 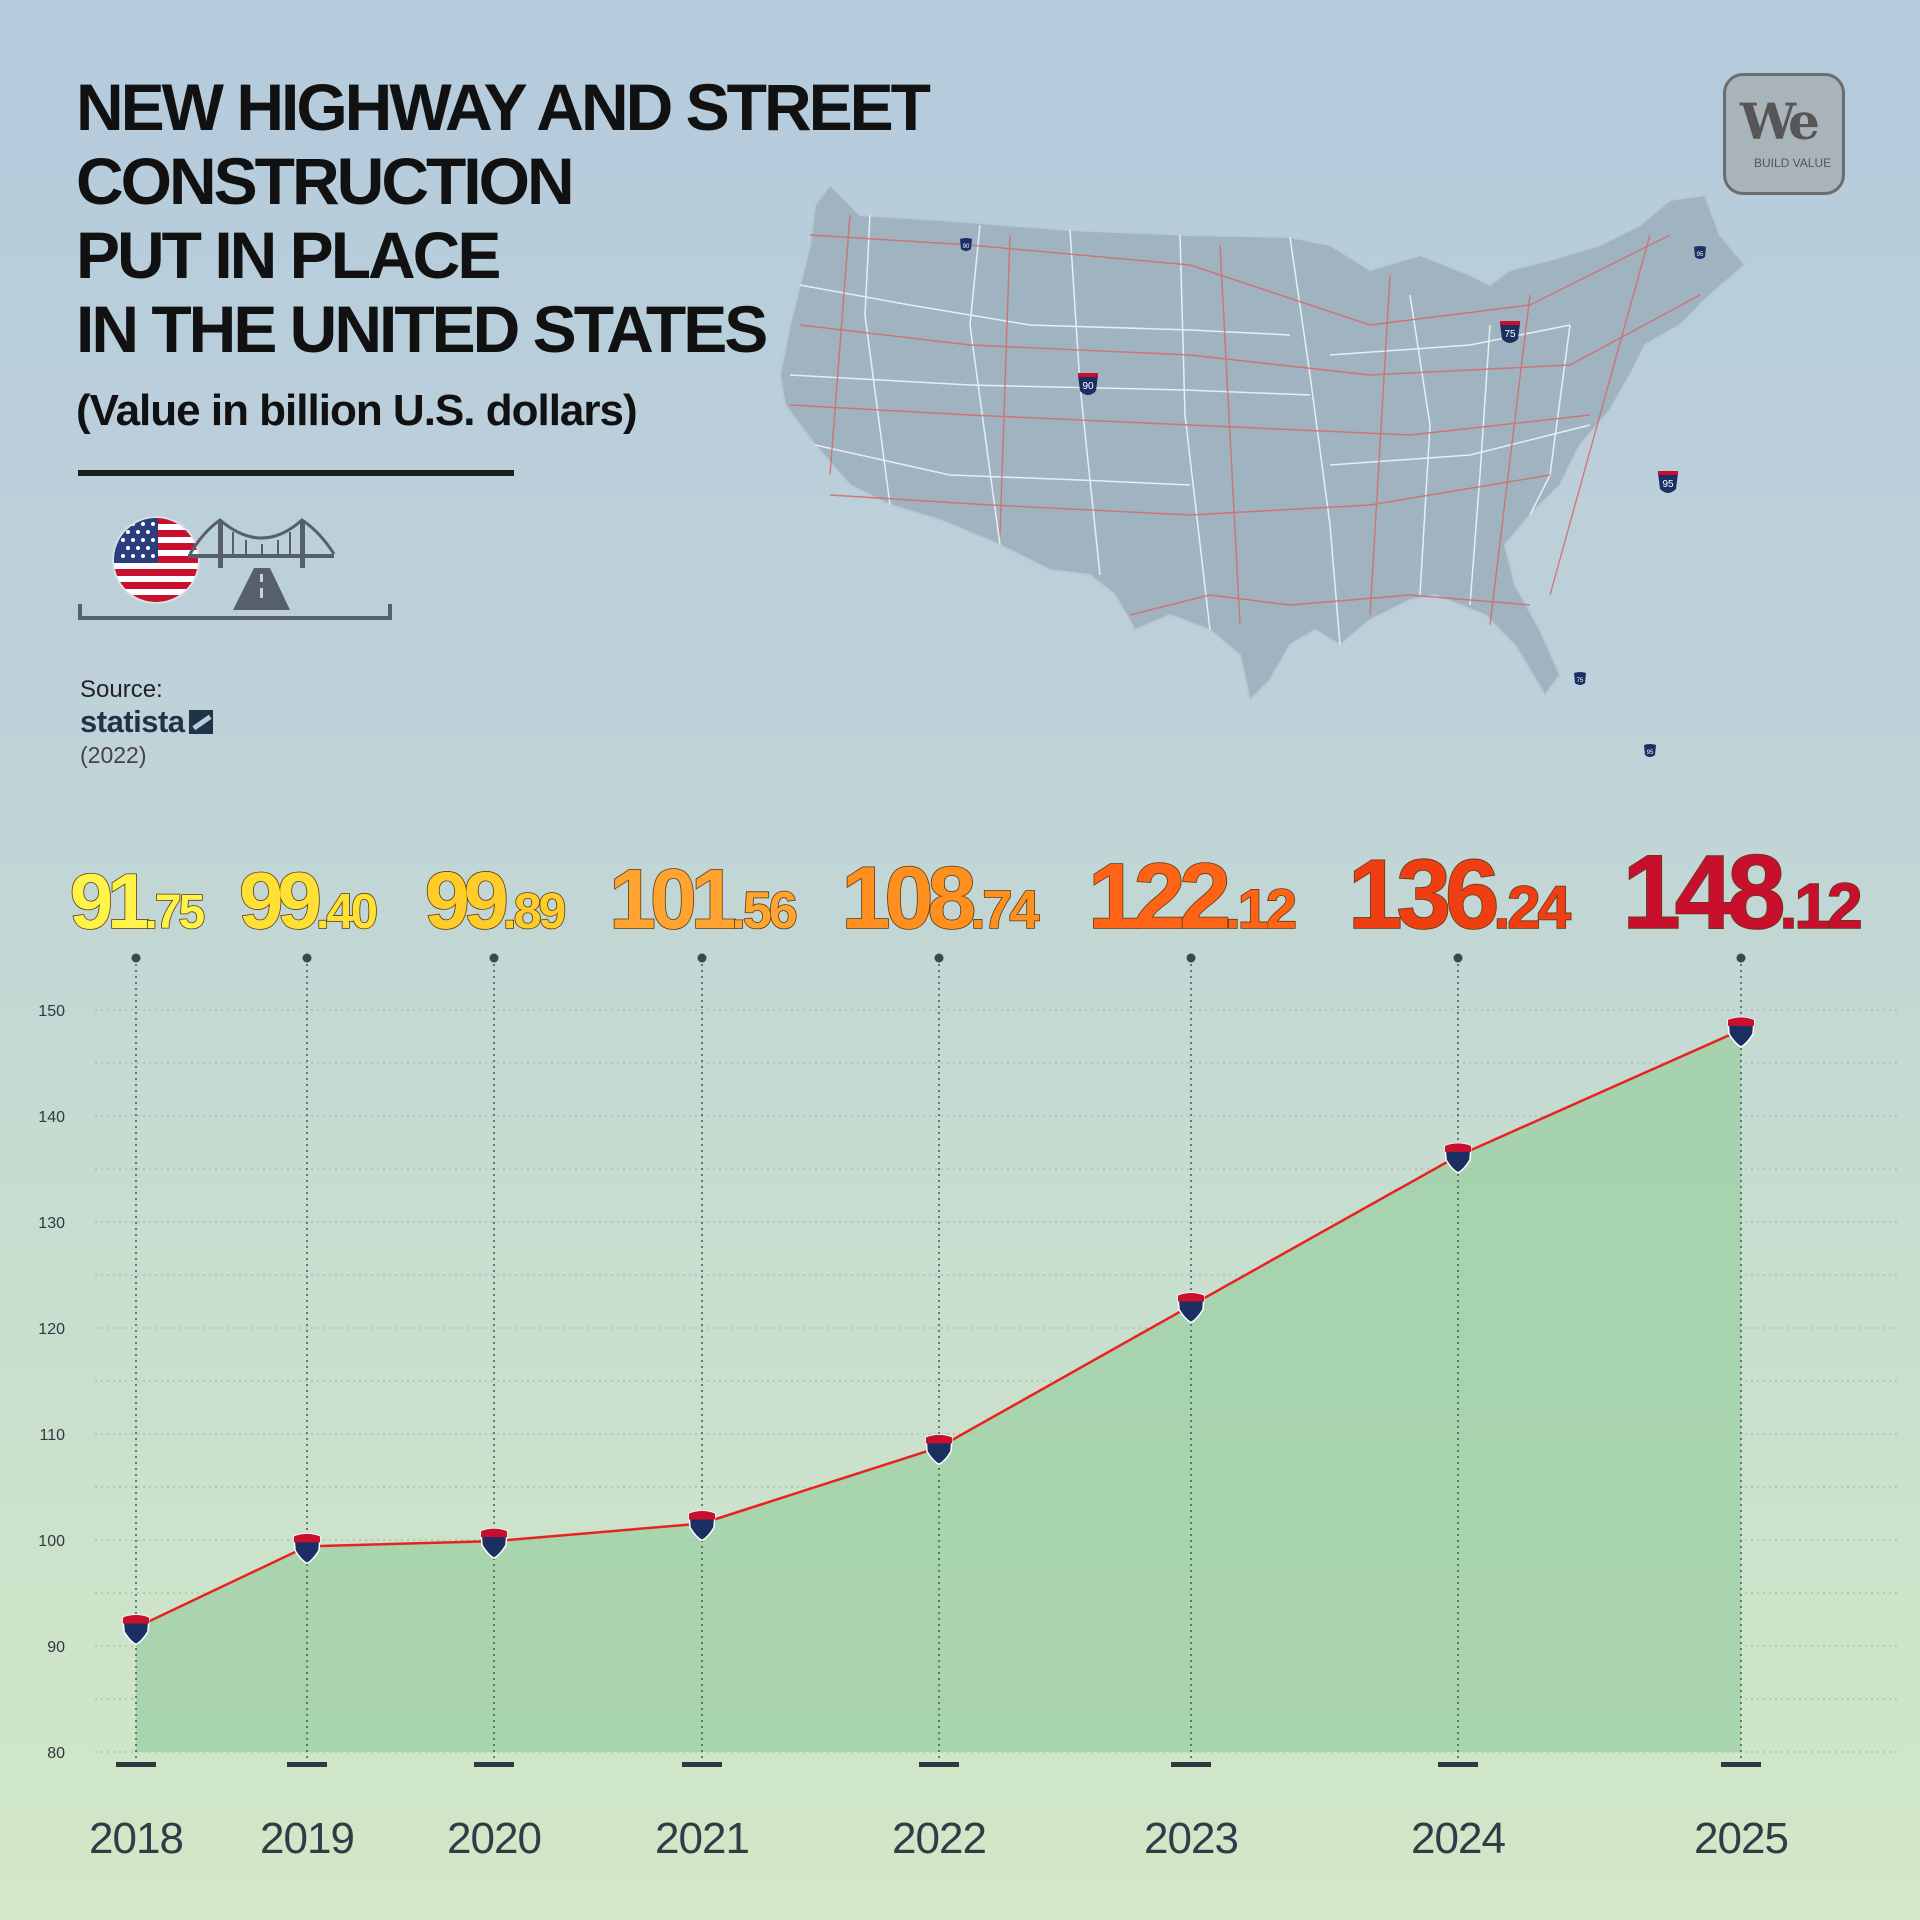 I want to click on statista-name: statista, so click(x=132, y=721).